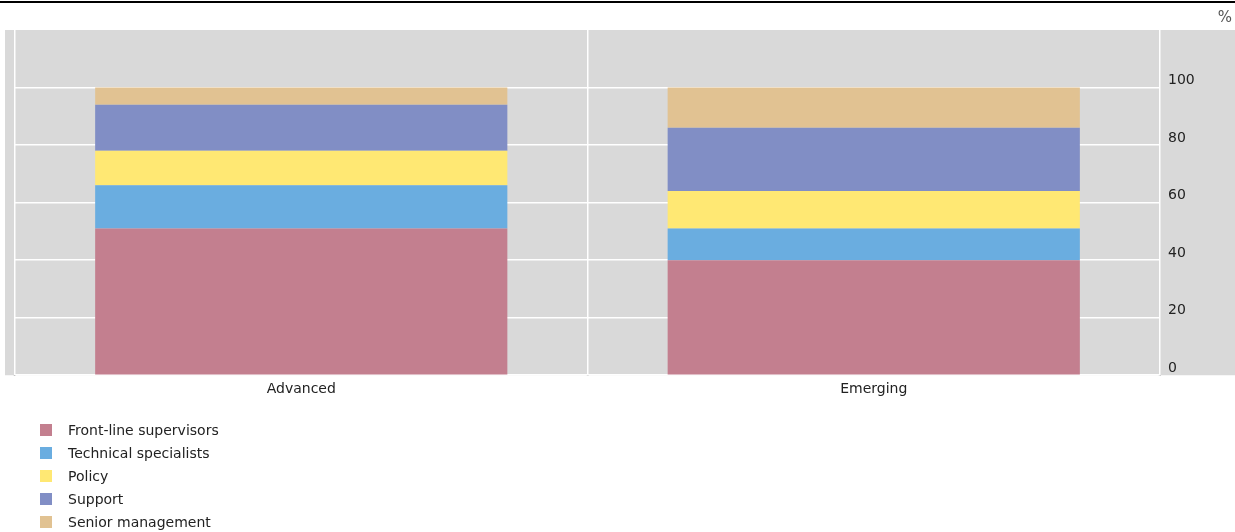  What do you see at coordinates (1177, 194) in the screenshot?
I see `y-tick-label: 60` at bounding box center [1177, 194].